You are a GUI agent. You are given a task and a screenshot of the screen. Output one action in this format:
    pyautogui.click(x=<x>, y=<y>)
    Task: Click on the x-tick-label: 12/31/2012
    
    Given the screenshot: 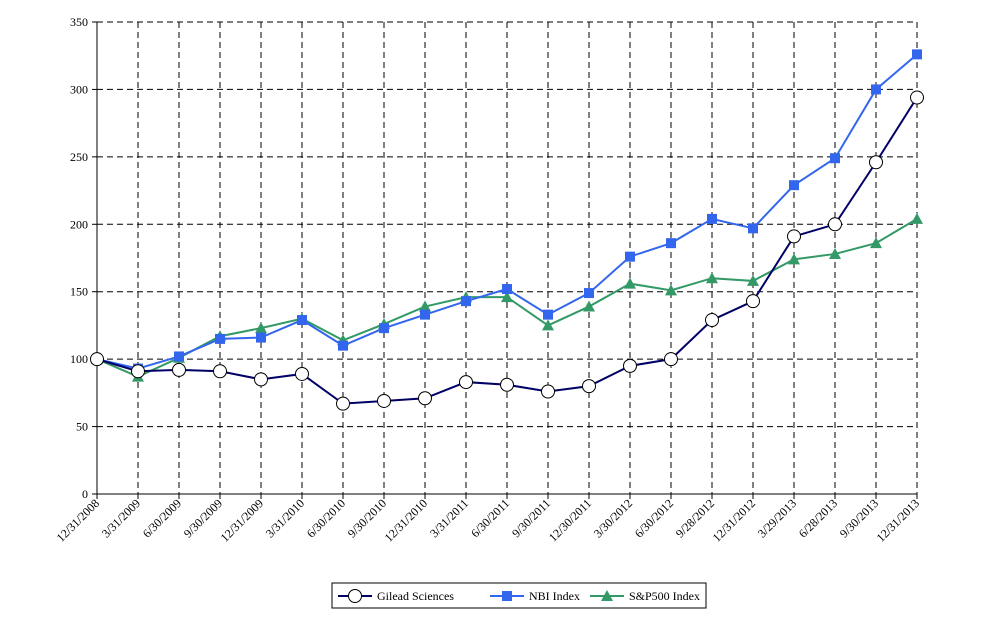 What is the action you would take?
    pyautogui.click(x=734, y=520)
    